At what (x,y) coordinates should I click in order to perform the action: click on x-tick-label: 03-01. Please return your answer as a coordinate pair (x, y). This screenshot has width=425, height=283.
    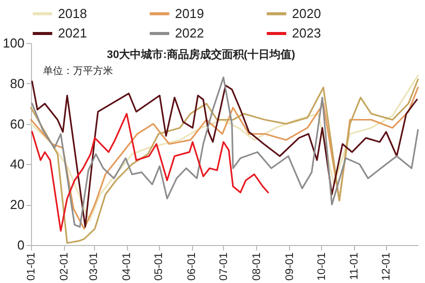
    Looking at the image, I should click on (94, 266).